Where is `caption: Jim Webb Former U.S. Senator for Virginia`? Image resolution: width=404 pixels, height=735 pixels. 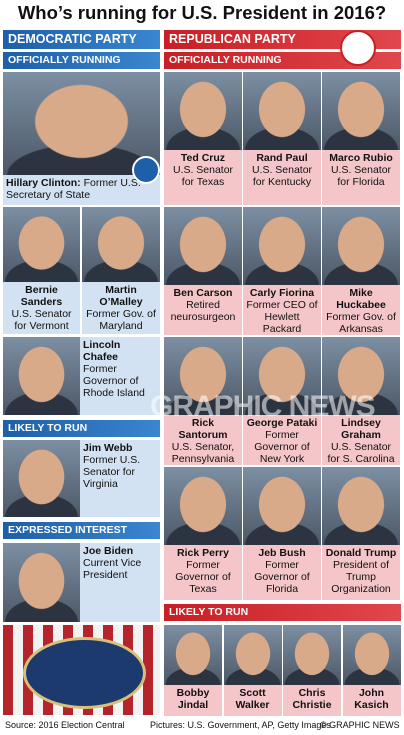 caption: Jim Webb Former U.S. Senator for Virginia is located at coordinates (120, 478).